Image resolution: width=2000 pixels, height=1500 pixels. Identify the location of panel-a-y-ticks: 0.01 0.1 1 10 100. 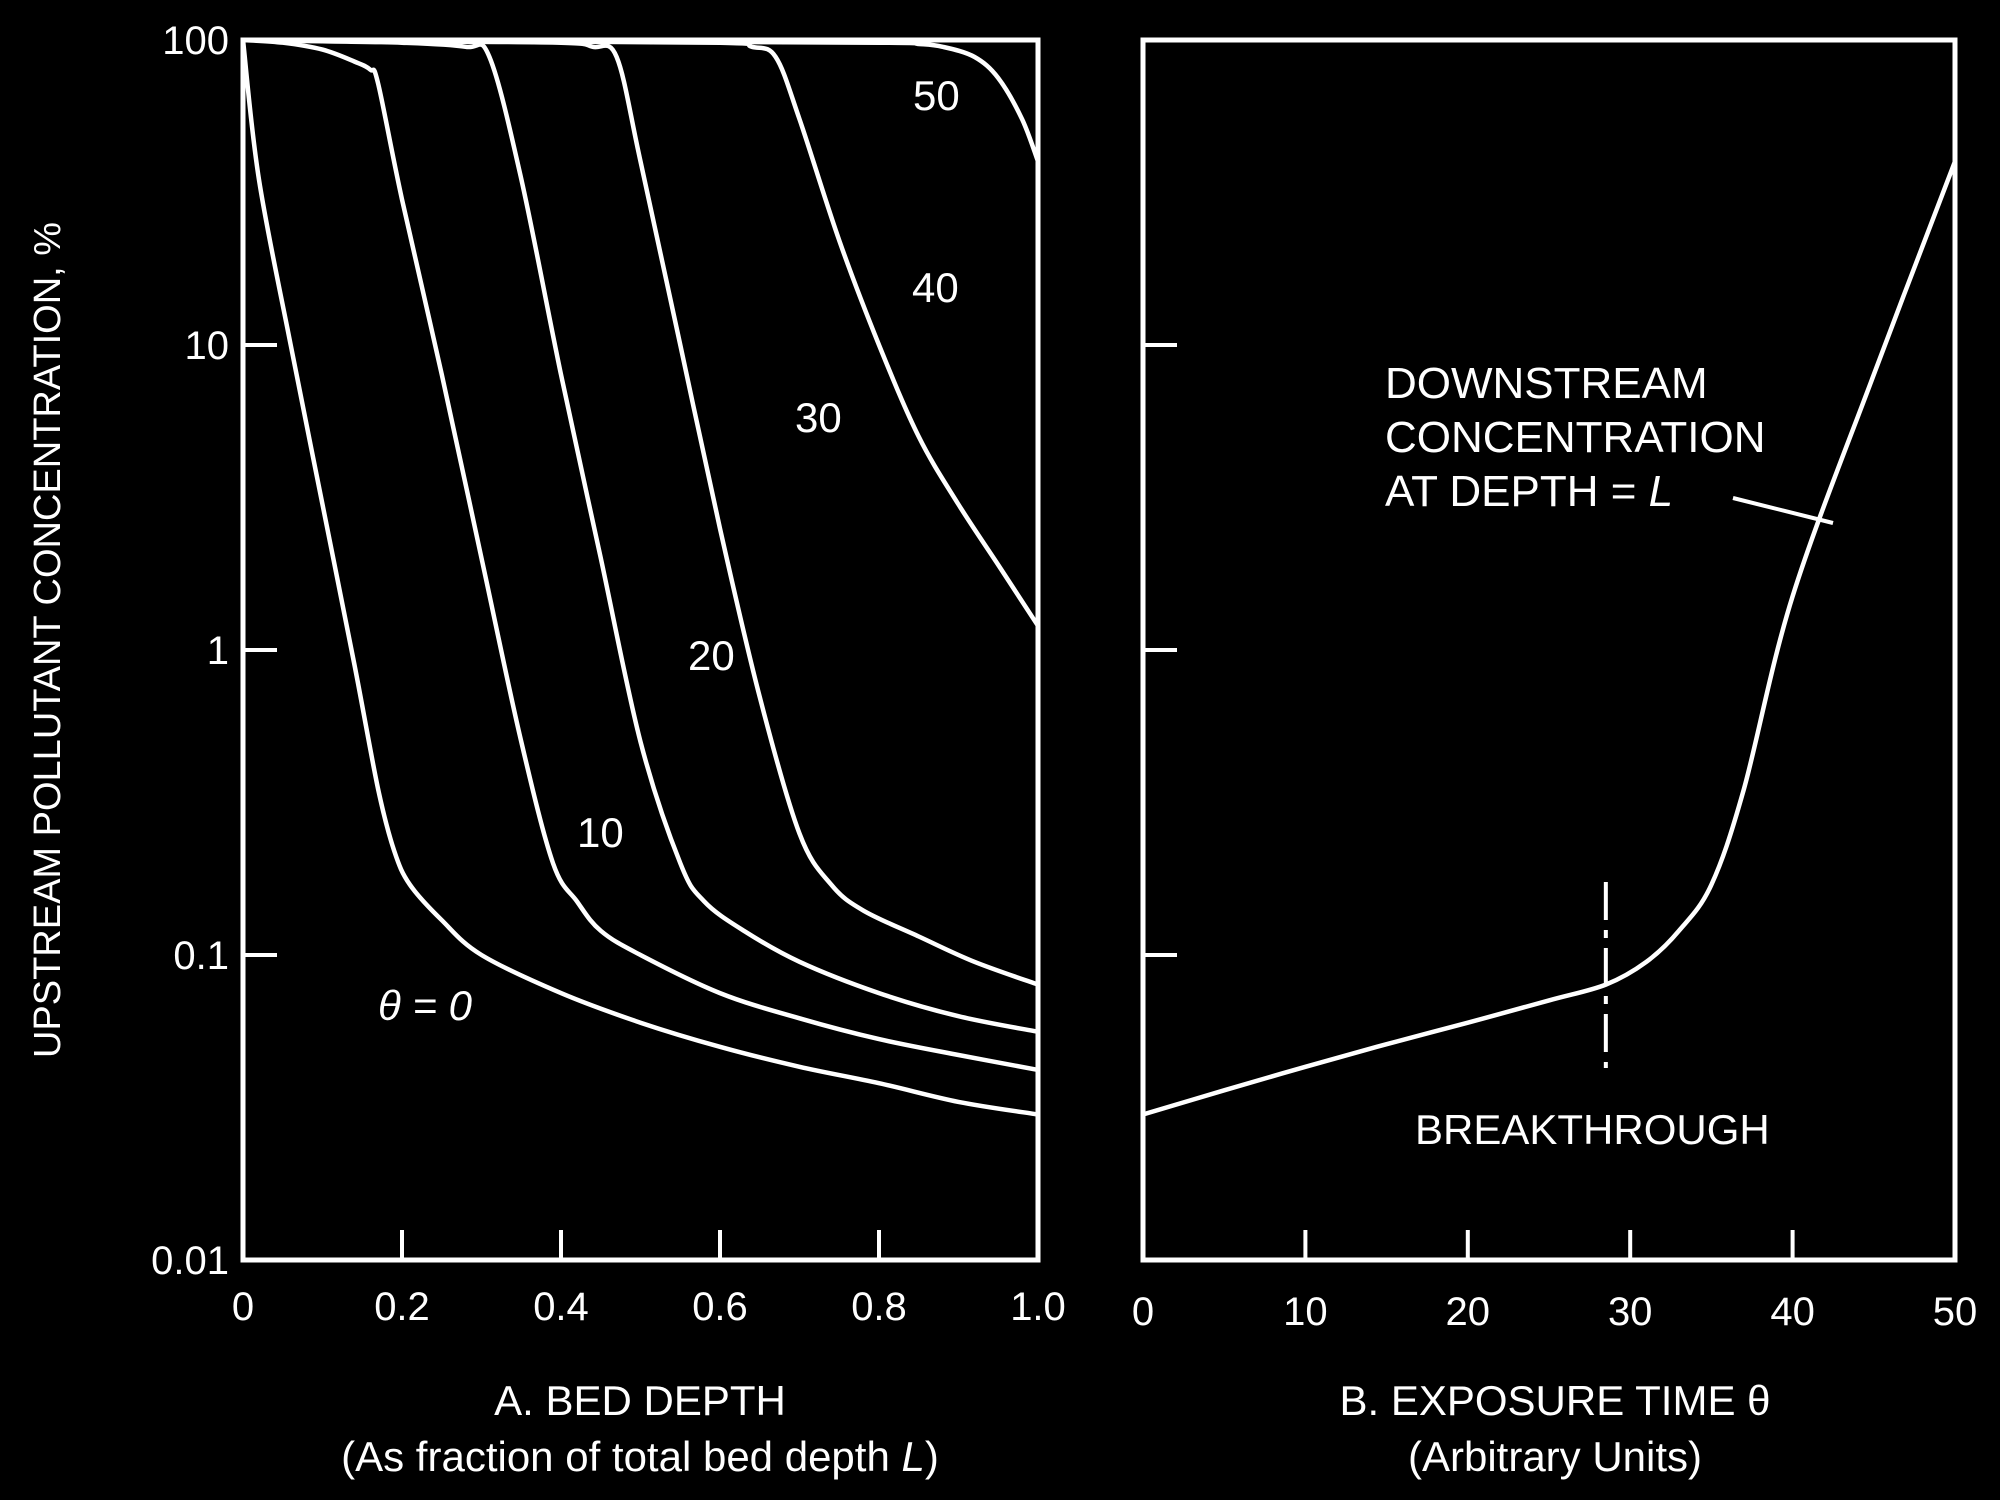
(214, 651).